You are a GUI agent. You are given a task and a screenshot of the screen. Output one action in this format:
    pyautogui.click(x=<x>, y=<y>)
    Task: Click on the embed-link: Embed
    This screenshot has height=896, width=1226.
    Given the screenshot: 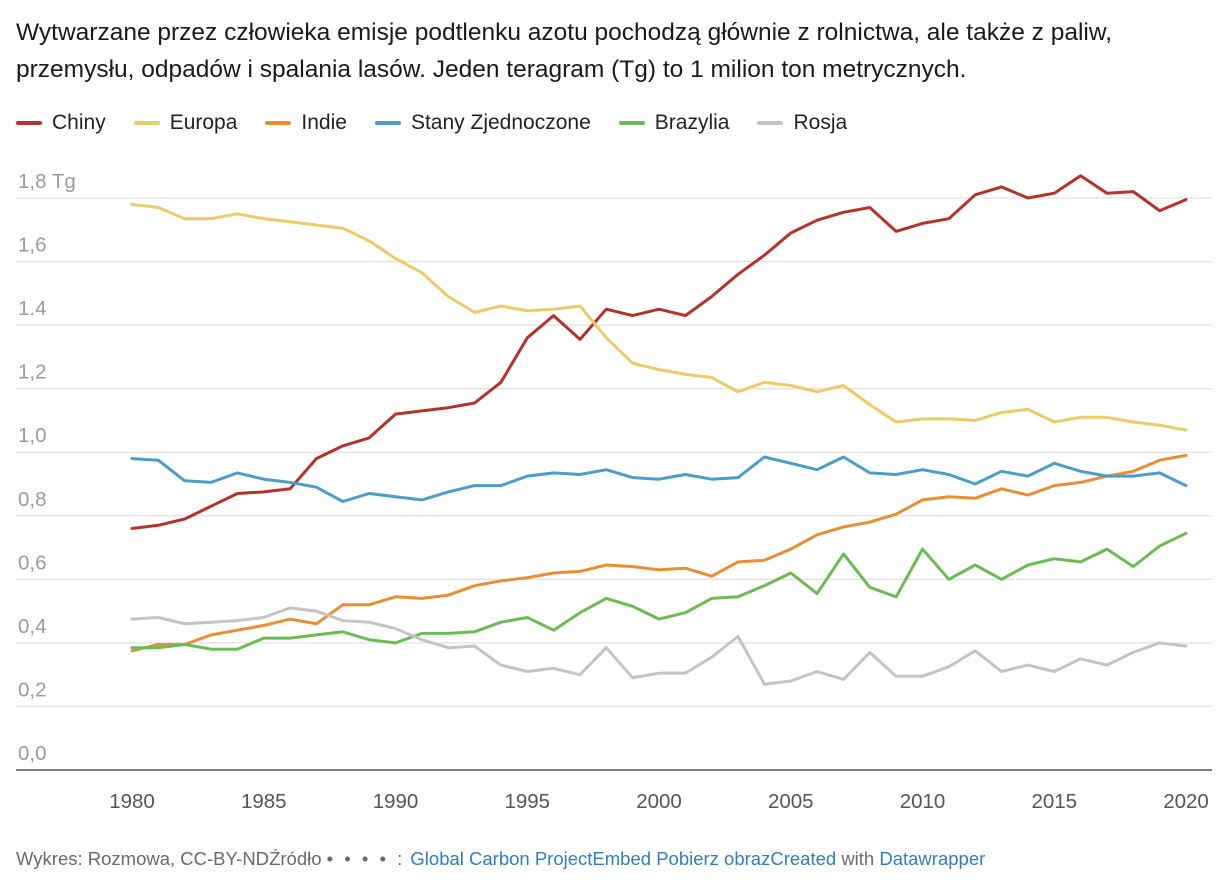 What is the action you would take?
    pyautogui.click(x=622, y=858)
    